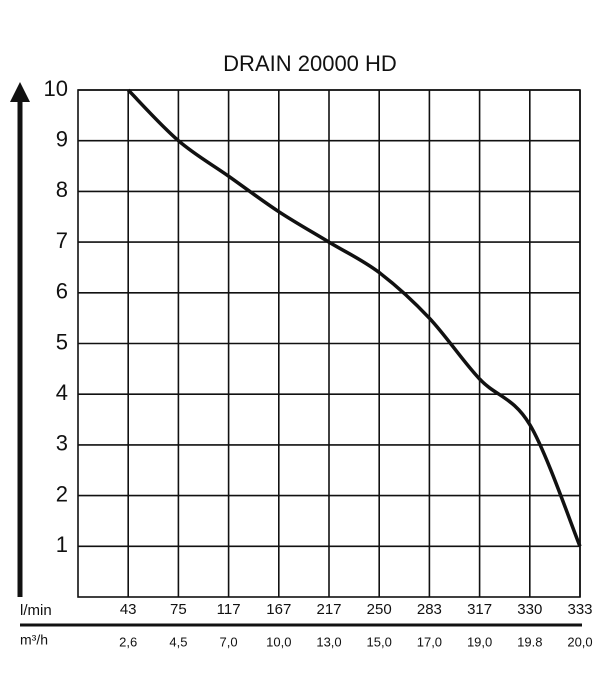 The image size is (600, 700). I want to click on y-tick-label: 1, so click(62, 544).